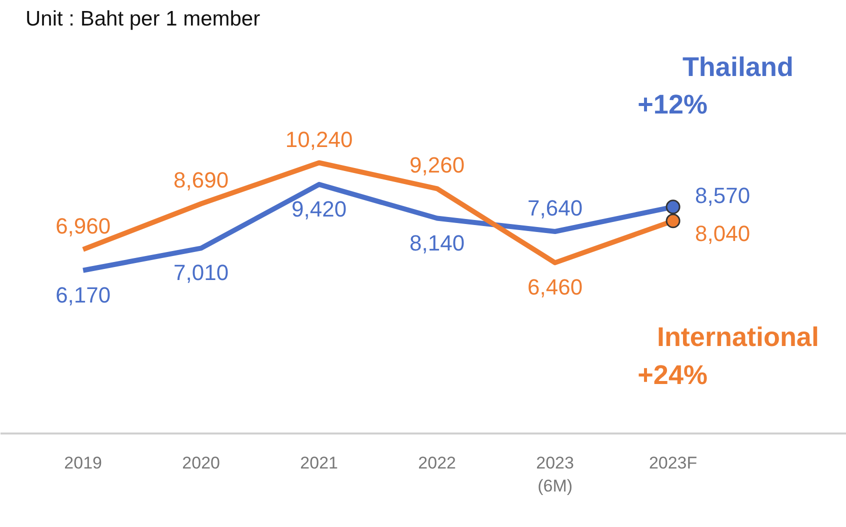  I want to click on data-label: 8,140, so click(437, 243).